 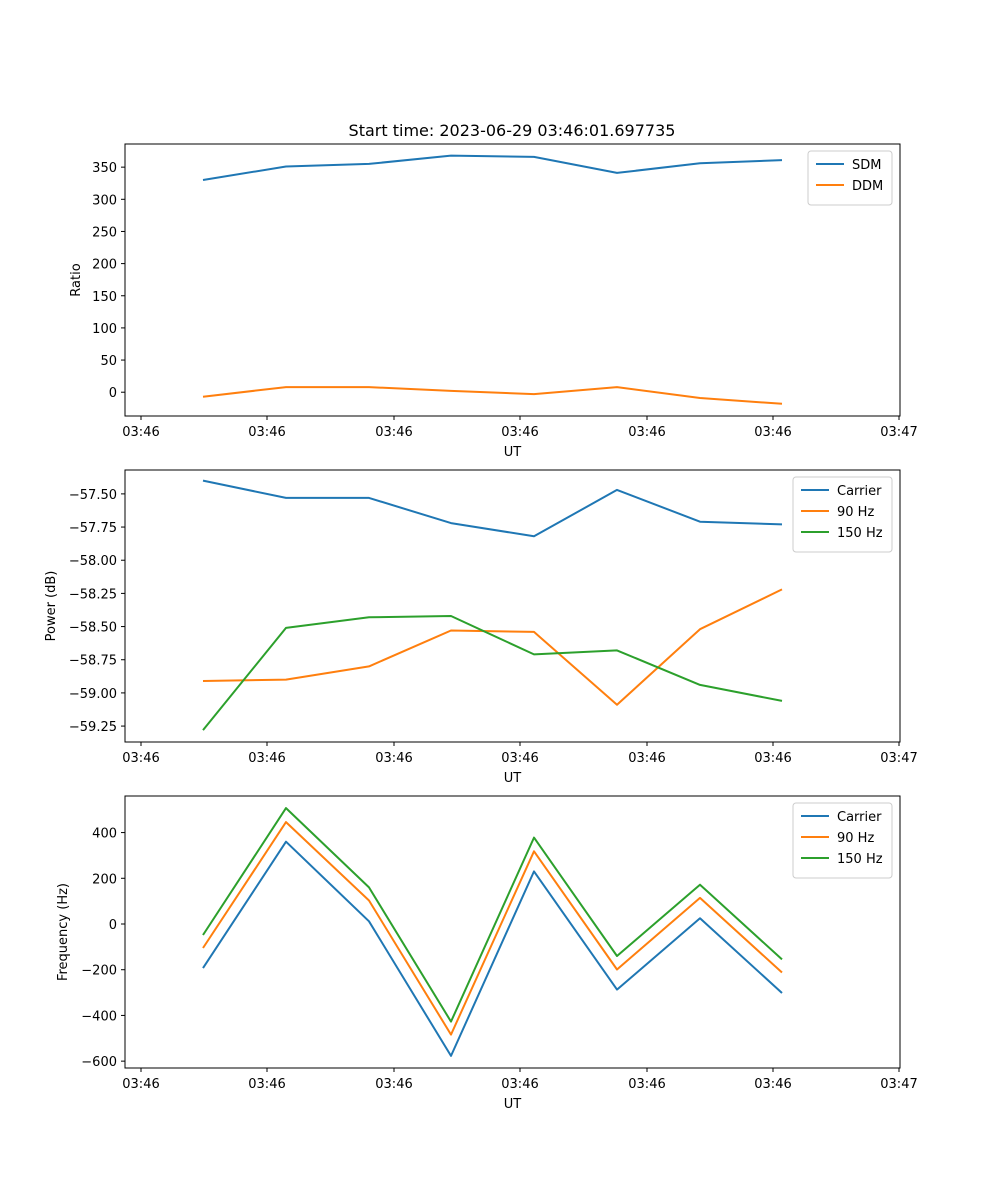 I want to click on y-axis-label: Ratio, so click(x=76, y=279).